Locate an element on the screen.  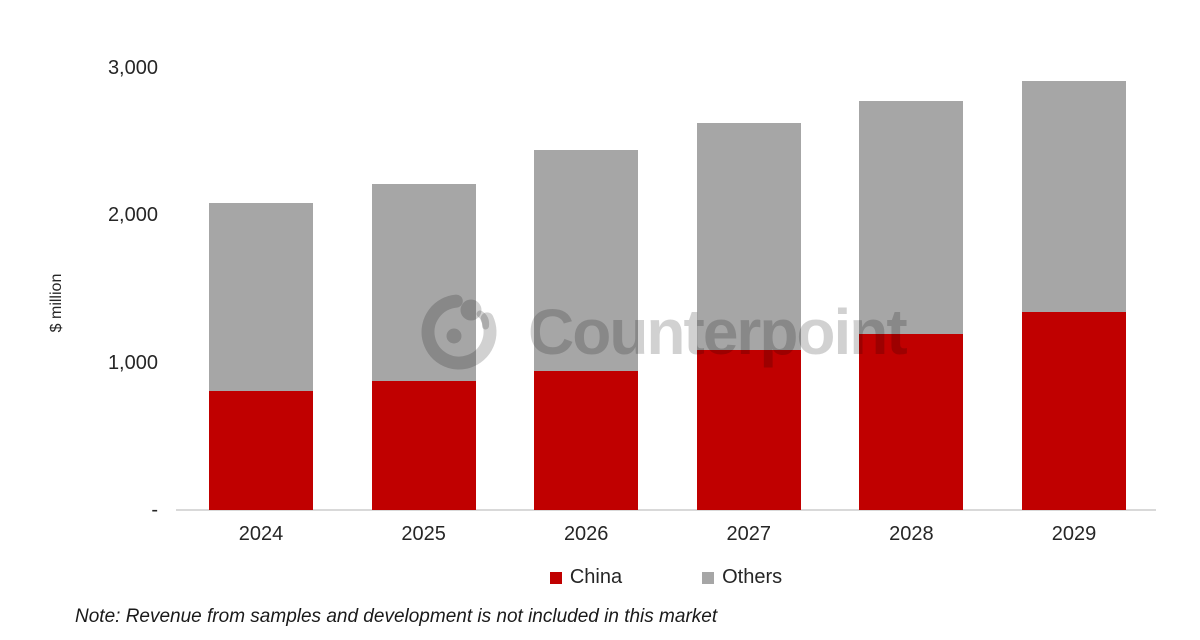
y-tick-label: 2,000 is located at coordinates (132, 215).